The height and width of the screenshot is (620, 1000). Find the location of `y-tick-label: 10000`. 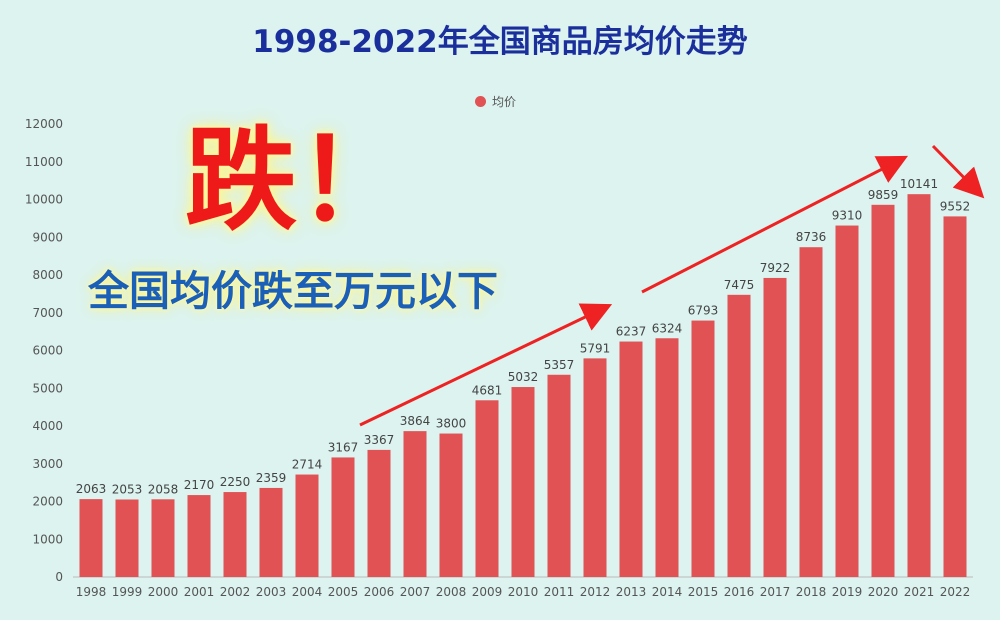

y-tick-label: 10000 is located at coordinates (44, 200).